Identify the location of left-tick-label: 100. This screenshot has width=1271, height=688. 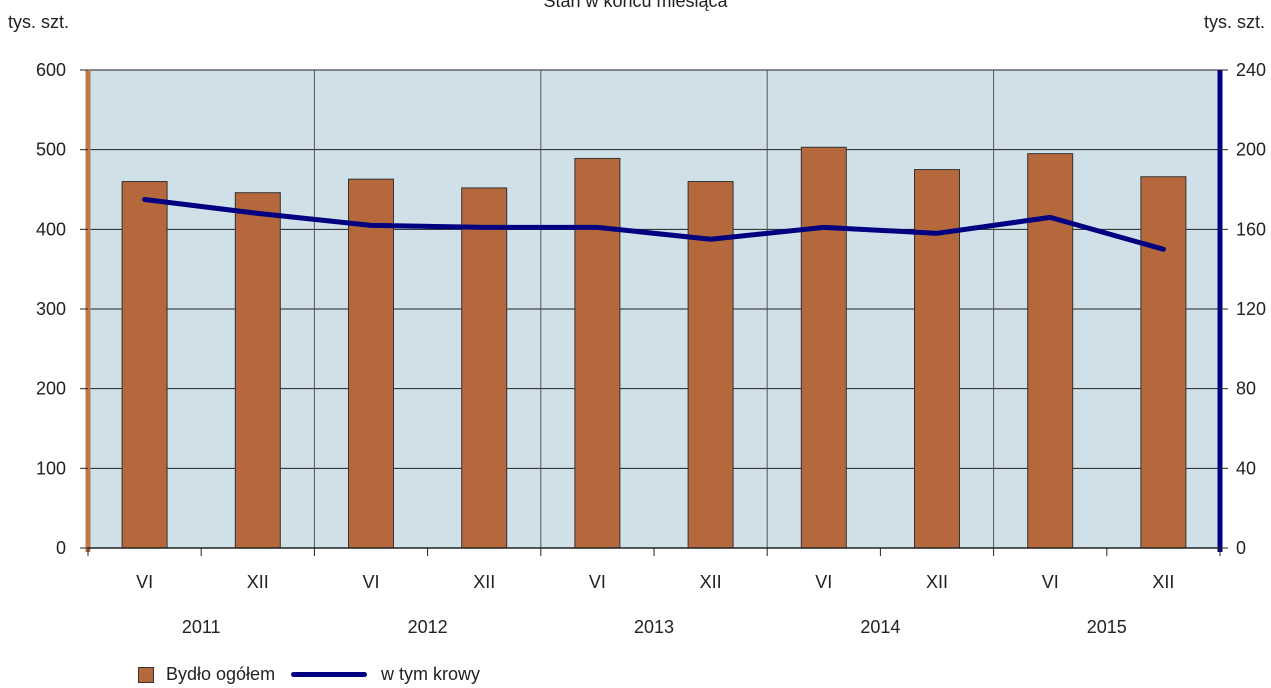
(51, 468).